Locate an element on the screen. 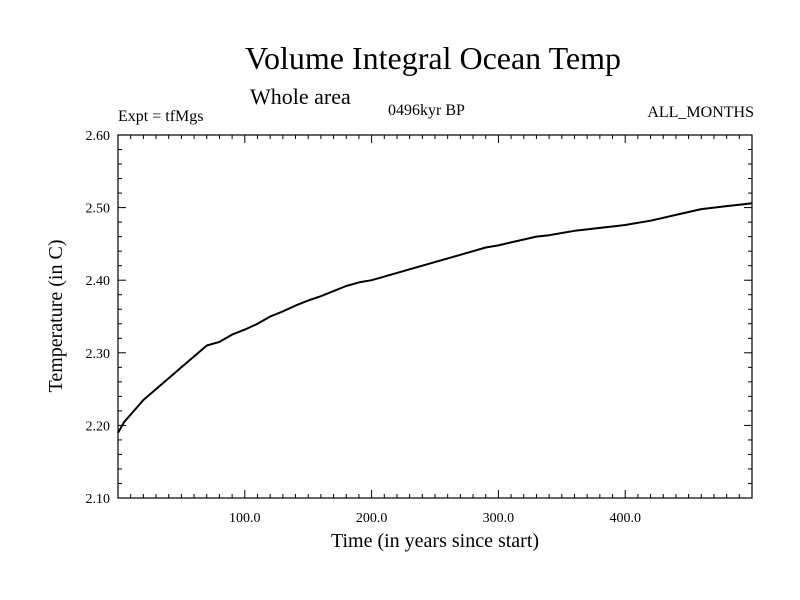 Image resolution: width=800 pixels, height=600 pixels. y-tick-label: 2.10 is located at coordinates (98, 499).